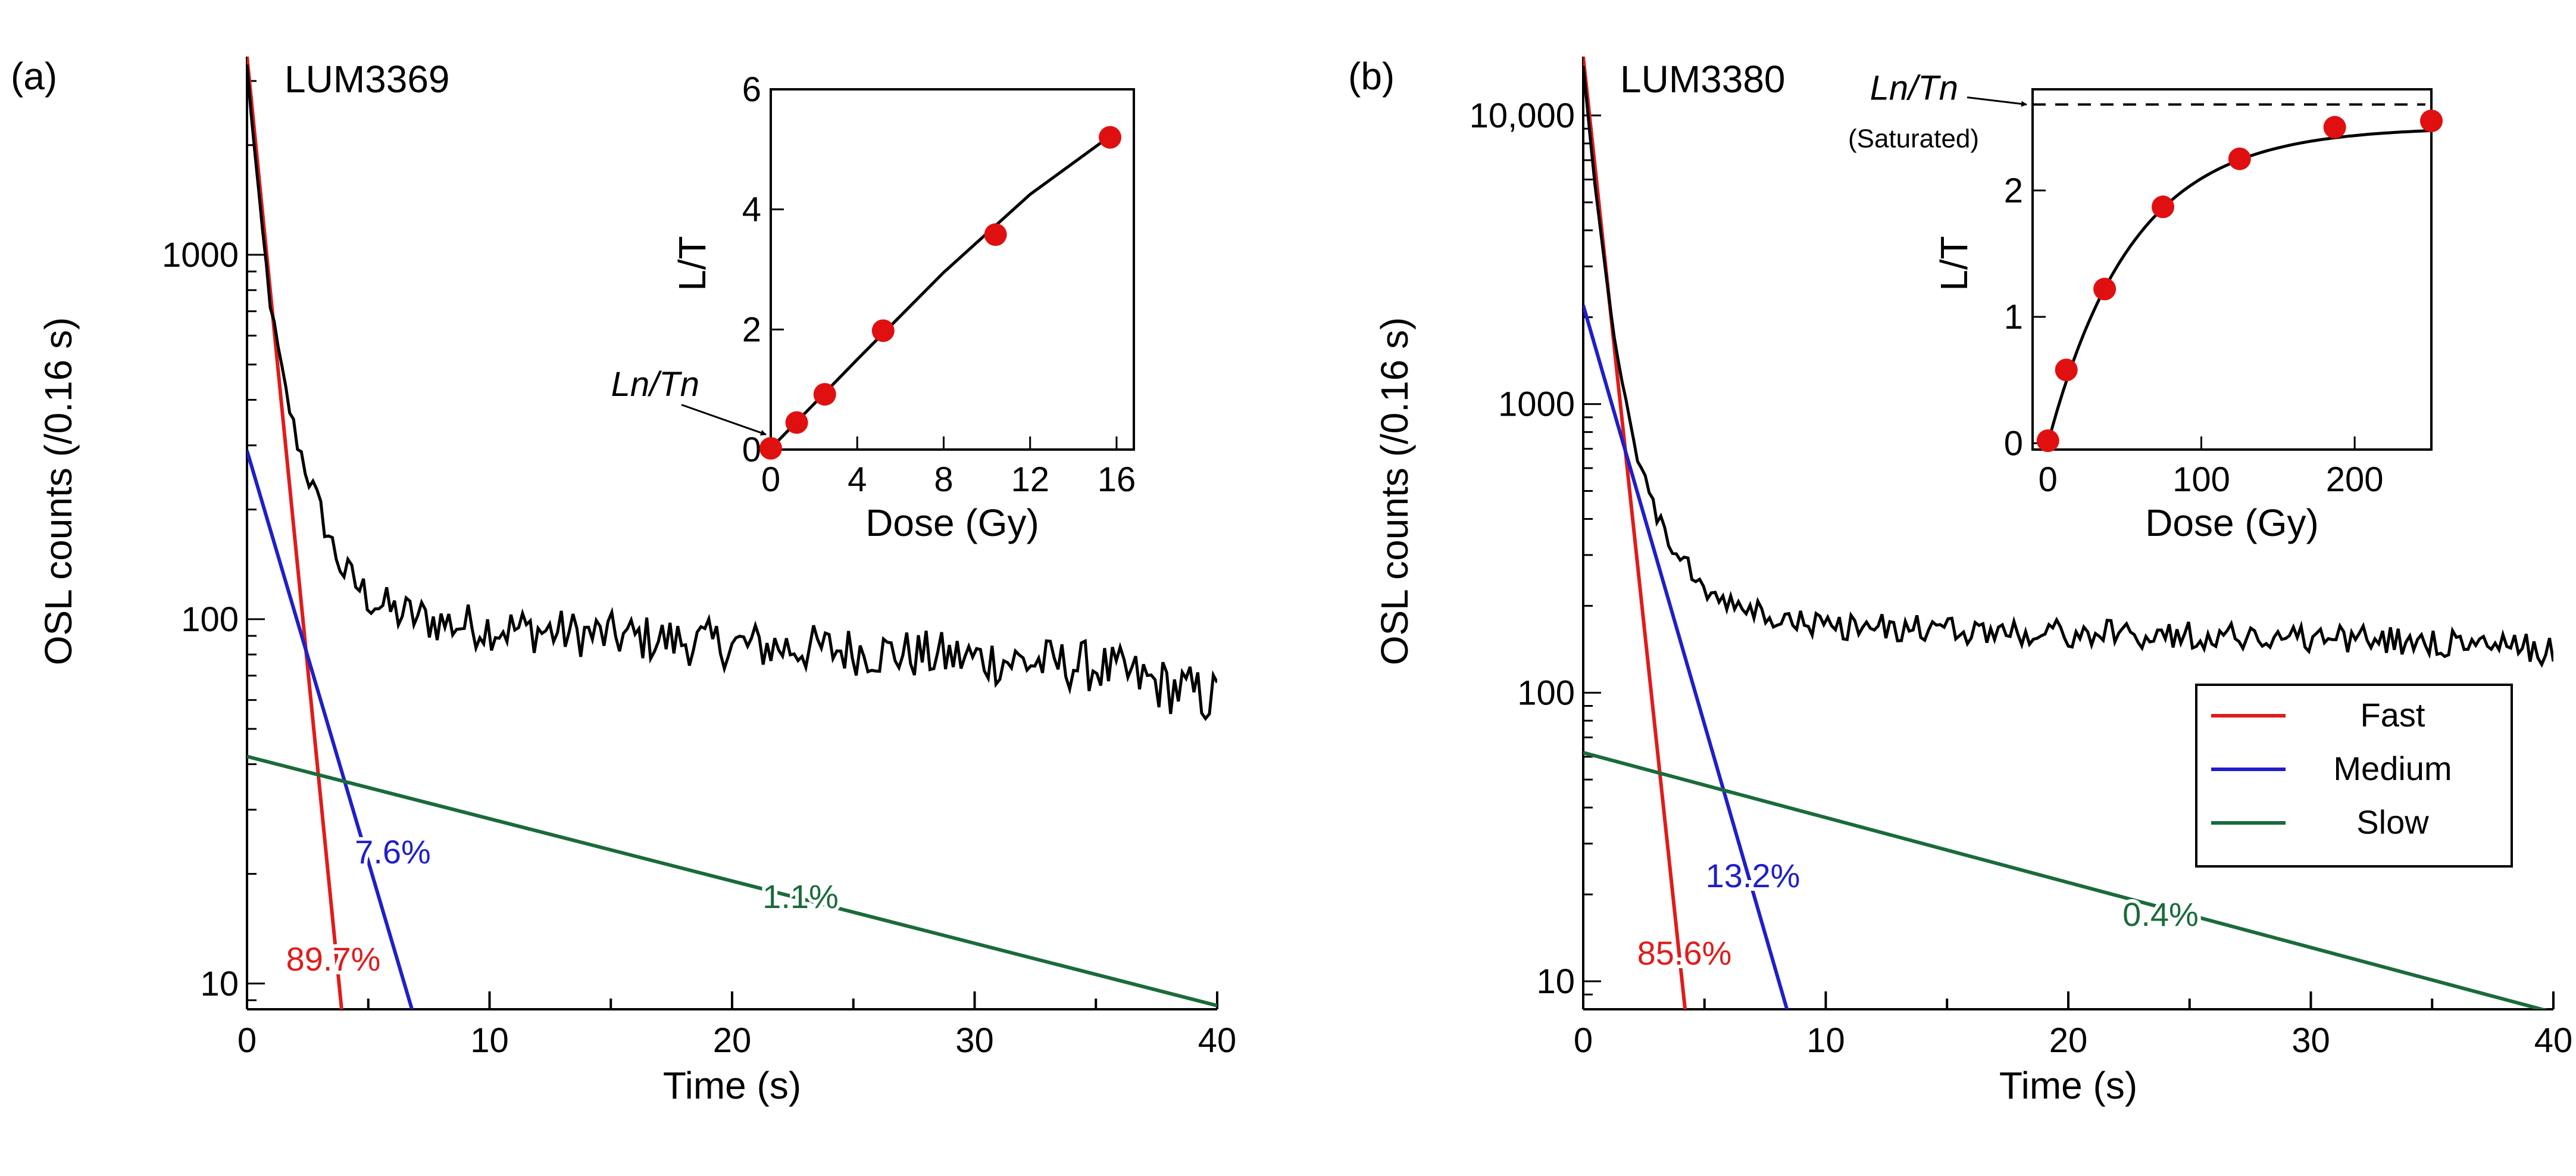 The width and height of the screenshot is (2576, 1176). Describe the element at coordinates (1684, 953) in the screenshot. I see `percent-label-fast: 85.6%` at that location.